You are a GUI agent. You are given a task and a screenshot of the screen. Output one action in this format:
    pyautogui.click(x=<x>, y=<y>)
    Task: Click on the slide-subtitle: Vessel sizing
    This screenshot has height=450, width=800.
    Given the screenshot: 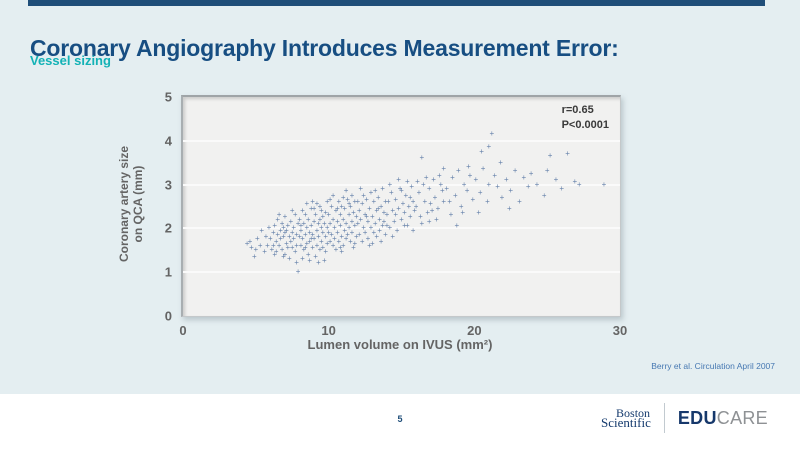 What is the action you would take?
    pyautogui.click(x=70, y=60)
    